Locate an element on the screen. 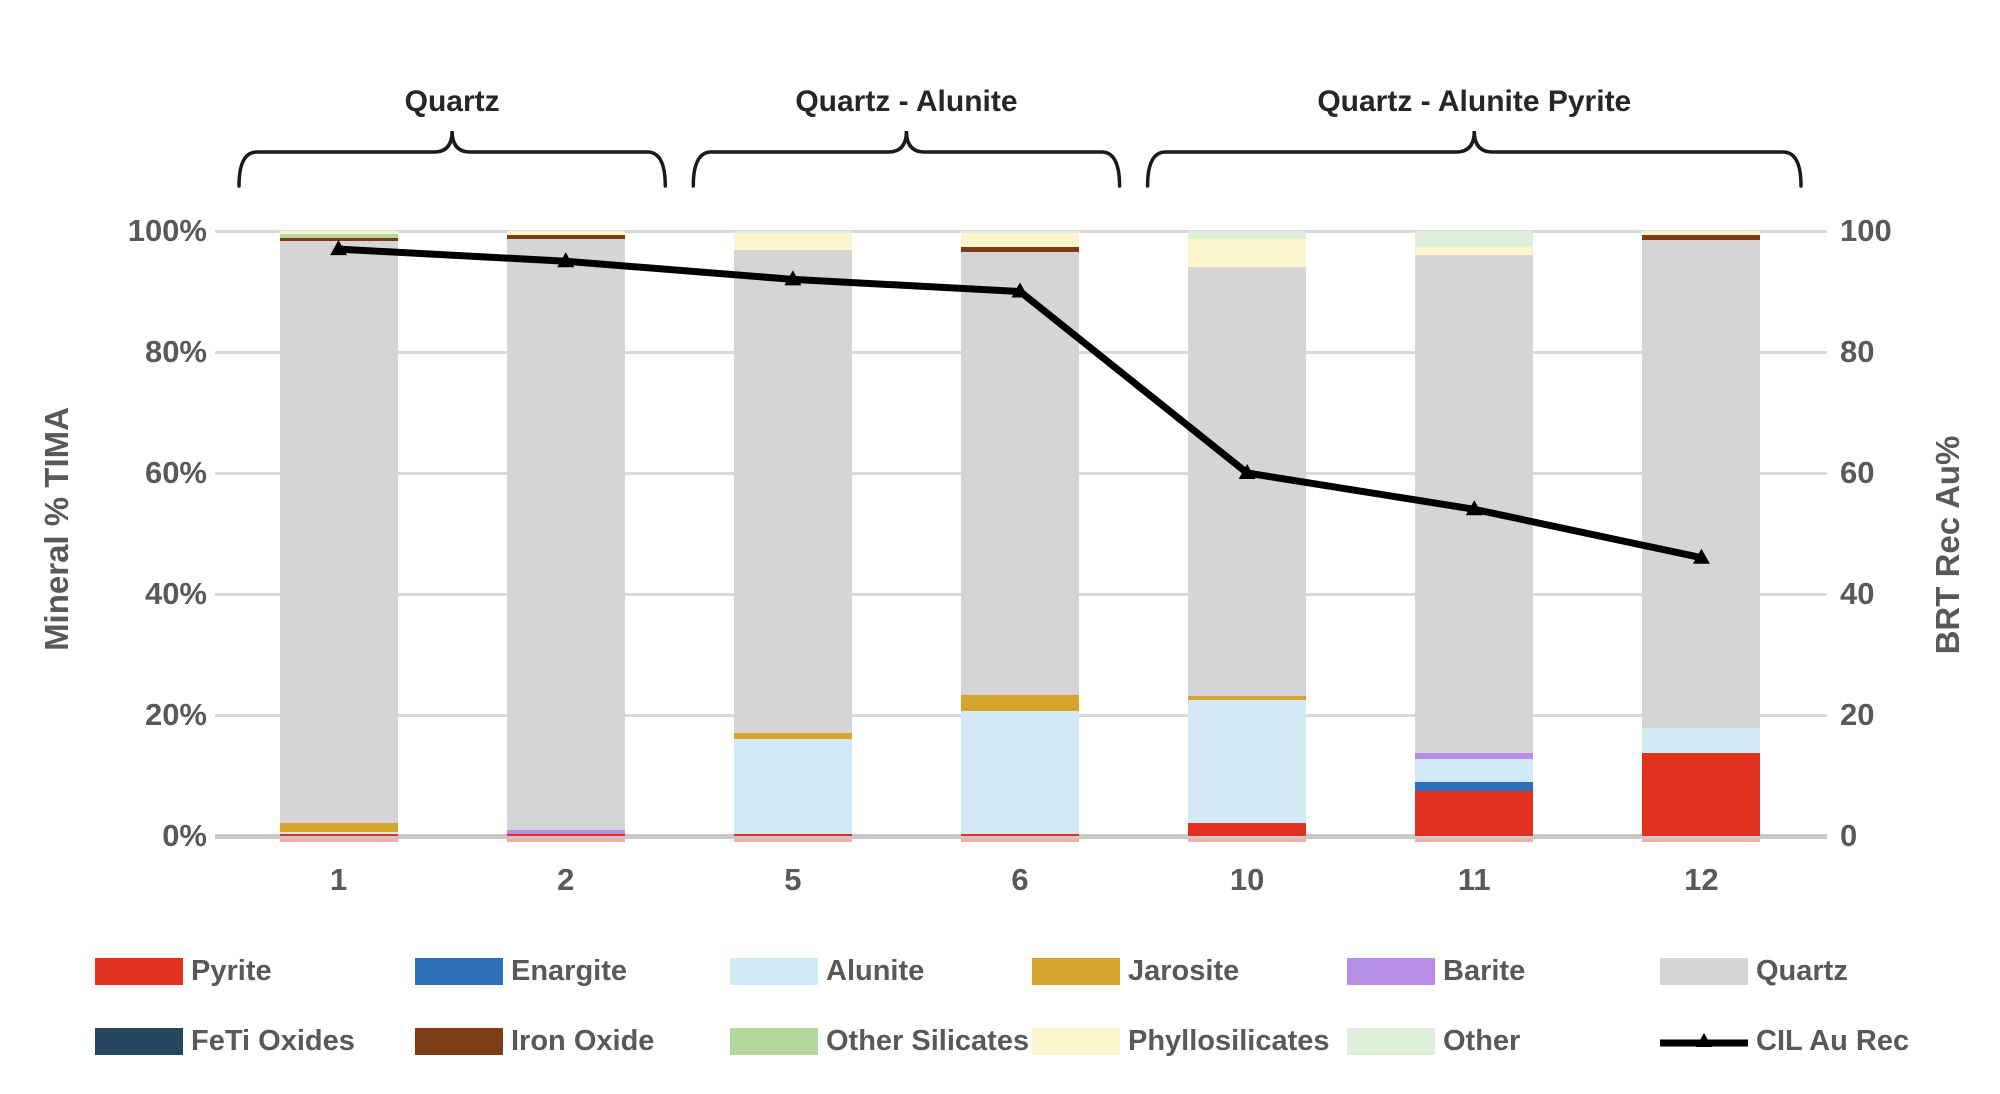 This screenshot has height=1094, width=2000. legend-item-jarosite: Jarosite is located at coordinates (1136, 970).